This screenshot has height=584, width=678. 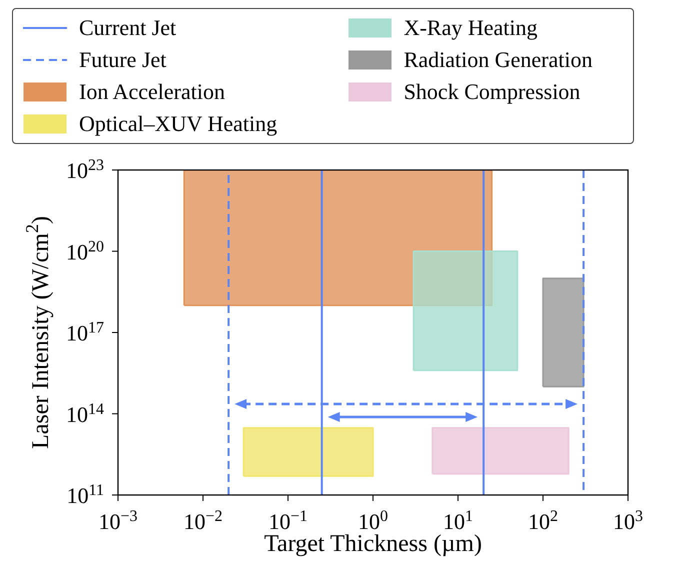 I want to click on x-tick-label: 10$^{1}$, so click(x=458, y=521).